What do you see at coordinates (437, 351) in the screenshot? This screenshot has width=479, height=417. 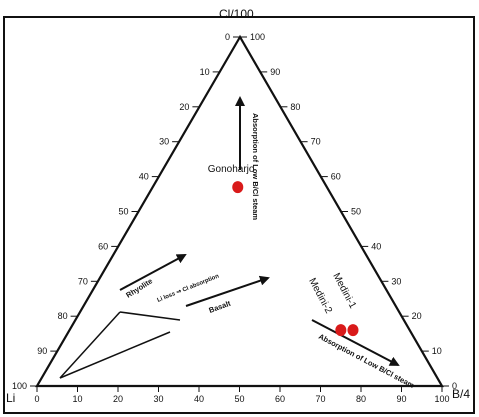 I see `tick-label-right: 10` at bounding box center [437, 351].